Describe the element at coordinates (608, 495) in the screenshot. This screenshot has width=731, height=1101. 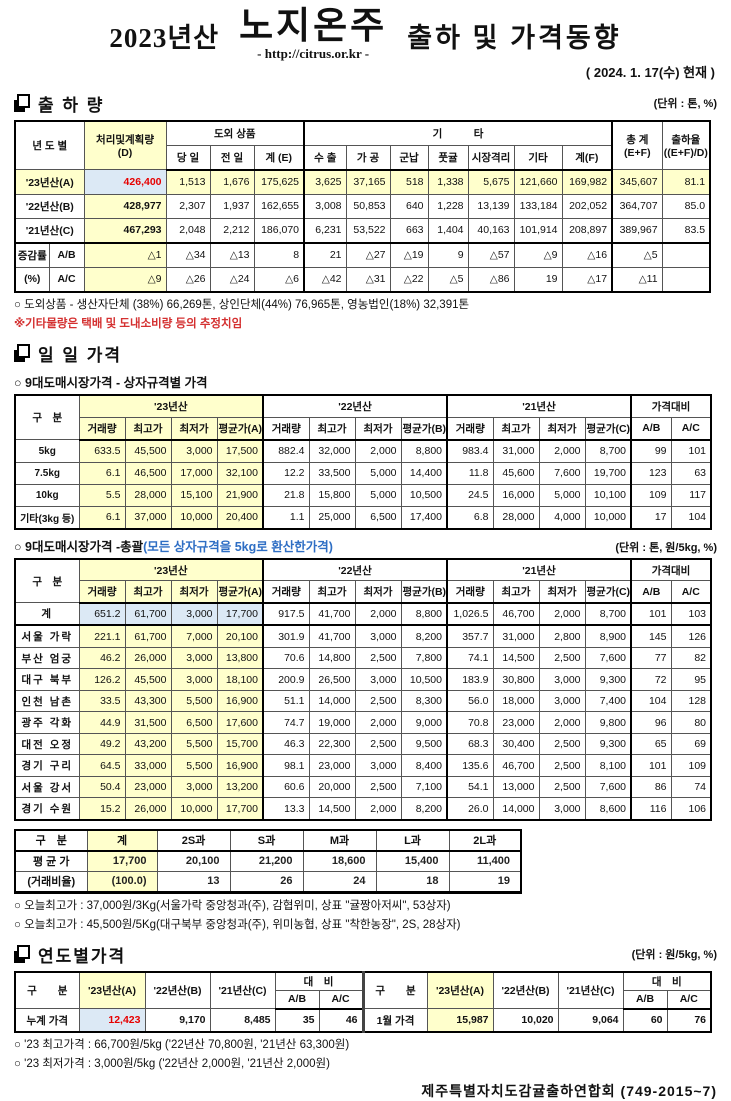
I see `table-cell: 10,100` at that location.